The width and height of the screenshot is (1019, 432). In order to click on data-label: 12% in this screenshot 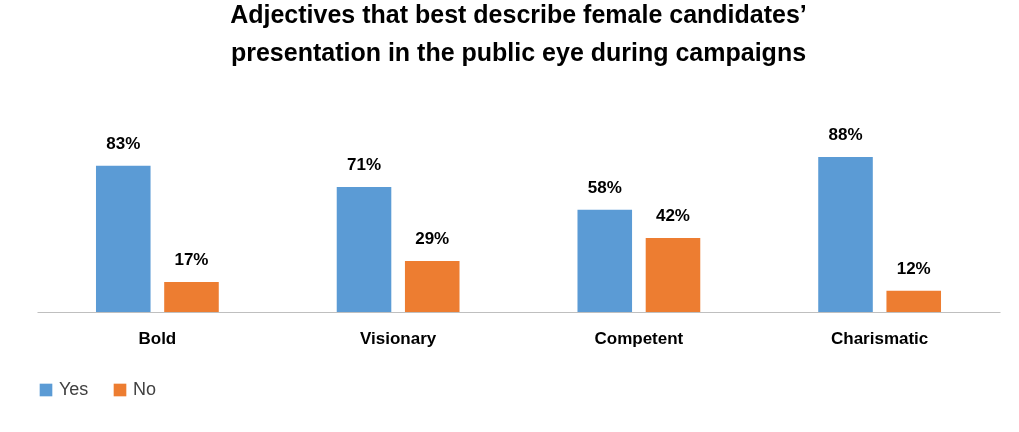, I will do `click(913, 268)`.